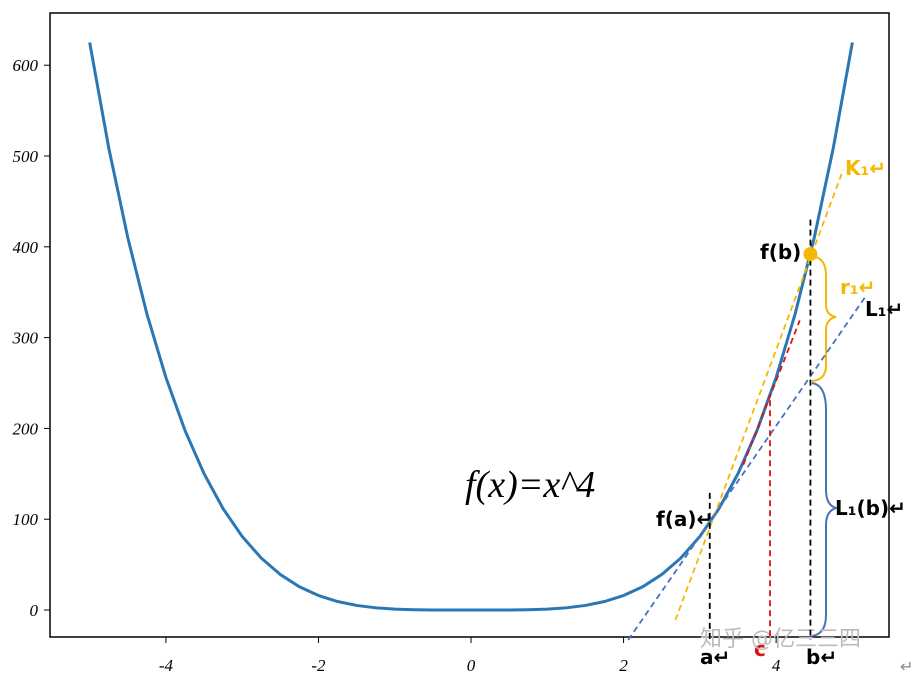  I want to click on annotation: r₁↵, so click(857, 287).